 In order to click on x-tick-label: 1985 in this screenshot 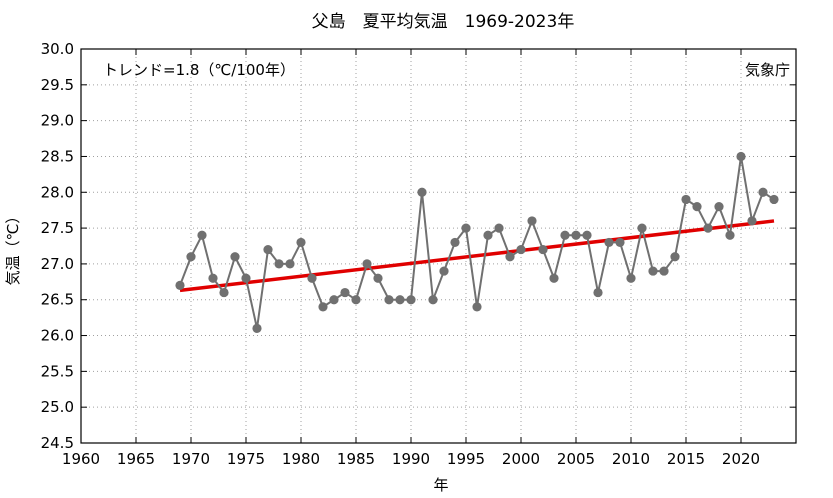, I will do `click(356, 459)`.